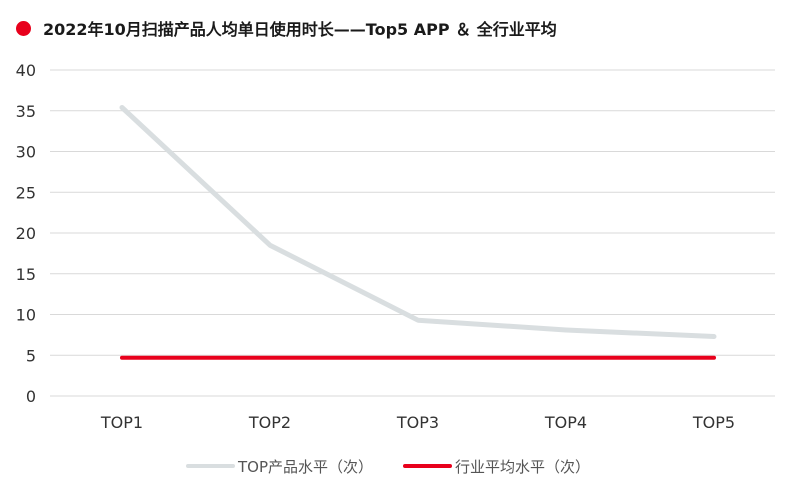 The image size is (811, 498). What do you see at coordinates (388, 467) in the screenshot?
I see `legend: TOP产品水平（次） 行业平均水平（次）` at bounding box center [388, 467].